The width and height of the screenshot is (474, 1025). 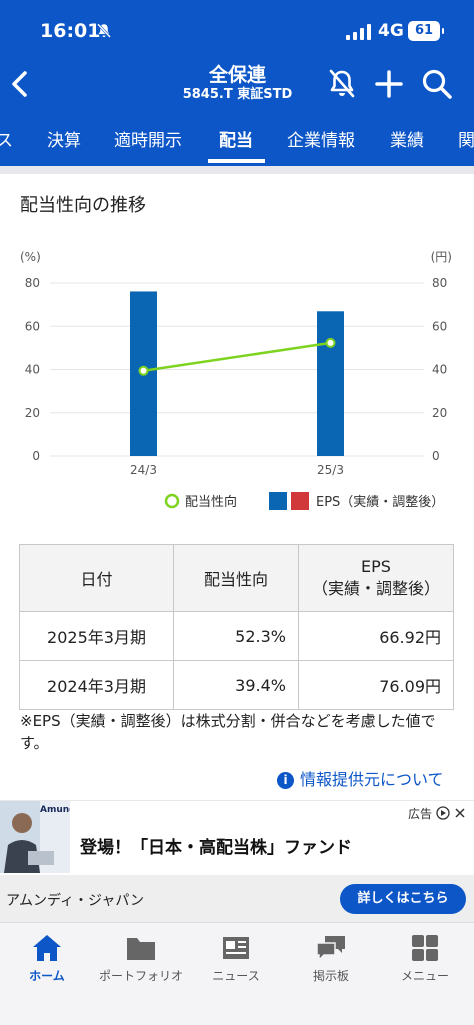 I want to click on nav-portfolio: ポートフォリオ, so click(x=141, y=958).